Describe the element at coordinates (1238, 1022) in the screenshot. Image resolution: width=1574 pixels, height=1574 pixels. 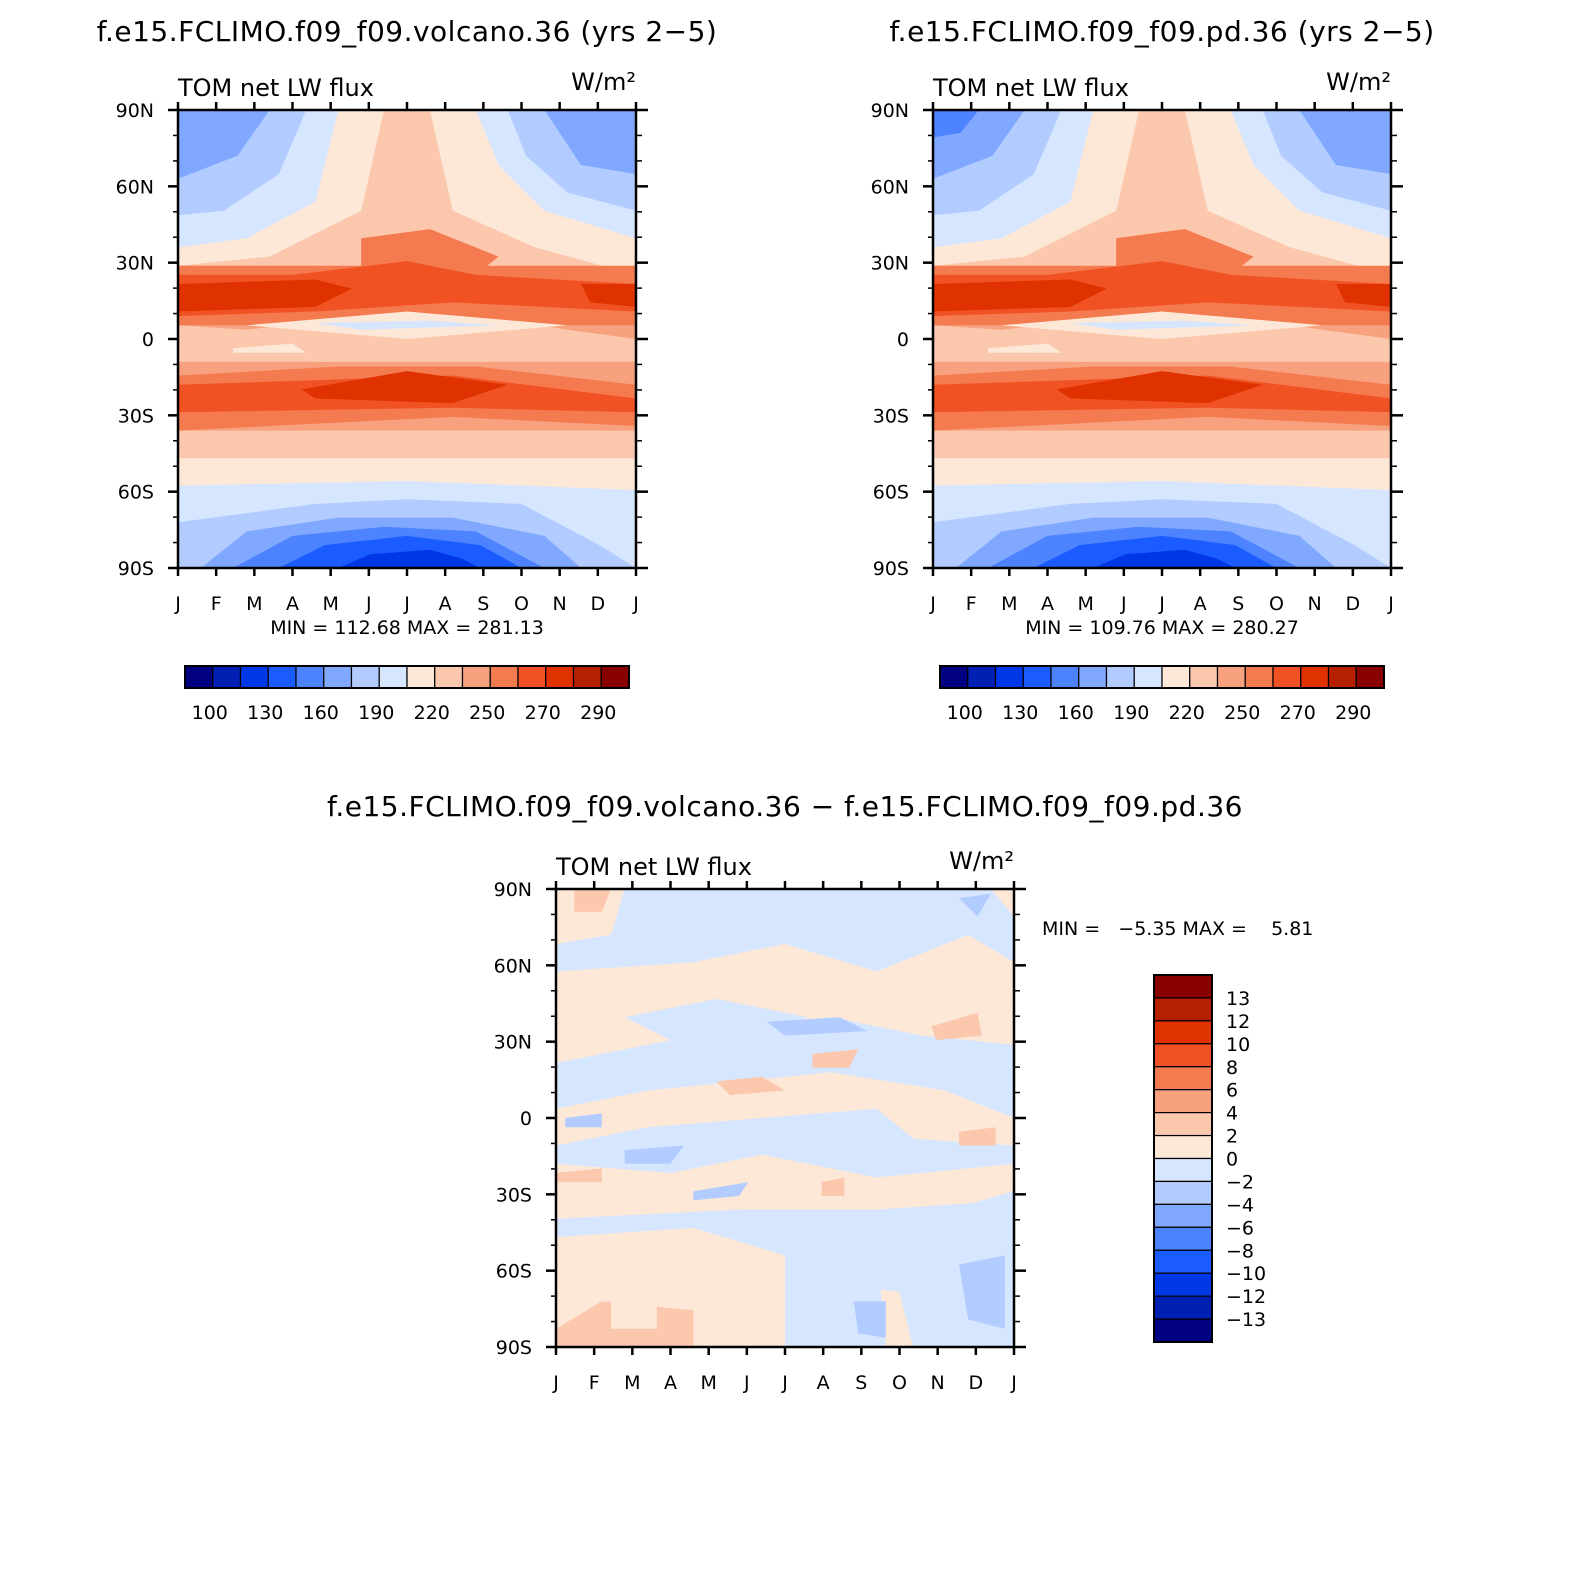
I see `colorbar-label: 12` at that location.